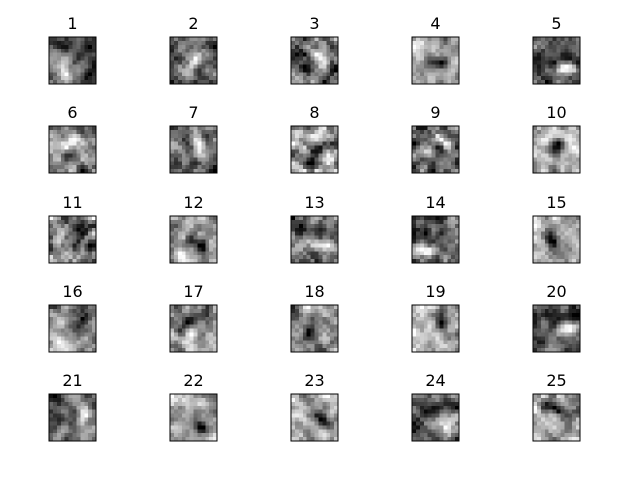 Image resolution: width=640 pixels, height=480 pixels. What do you see at coordinates (556, 138) in the screenshot?
I see `filter-panel-10: 10` at bounding box center [556, 138].